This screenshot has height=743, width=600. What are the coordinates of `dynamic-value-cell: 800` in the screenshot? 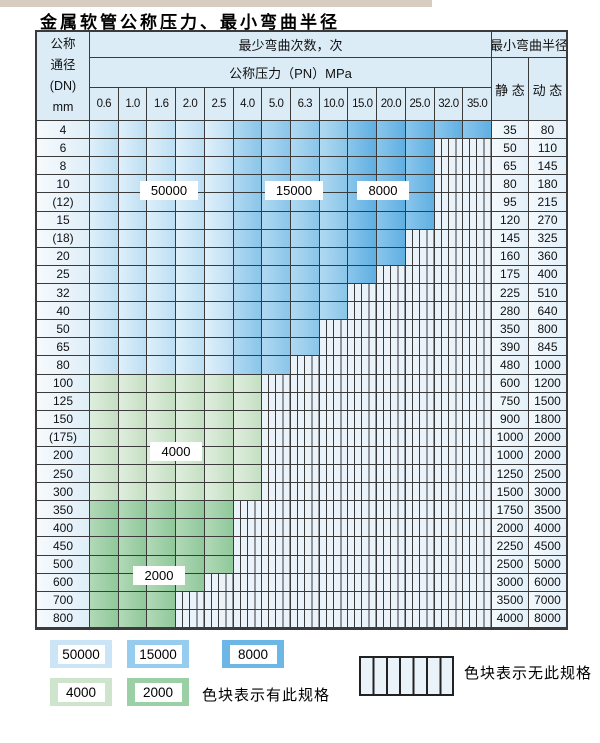 It's located at (547, 329).